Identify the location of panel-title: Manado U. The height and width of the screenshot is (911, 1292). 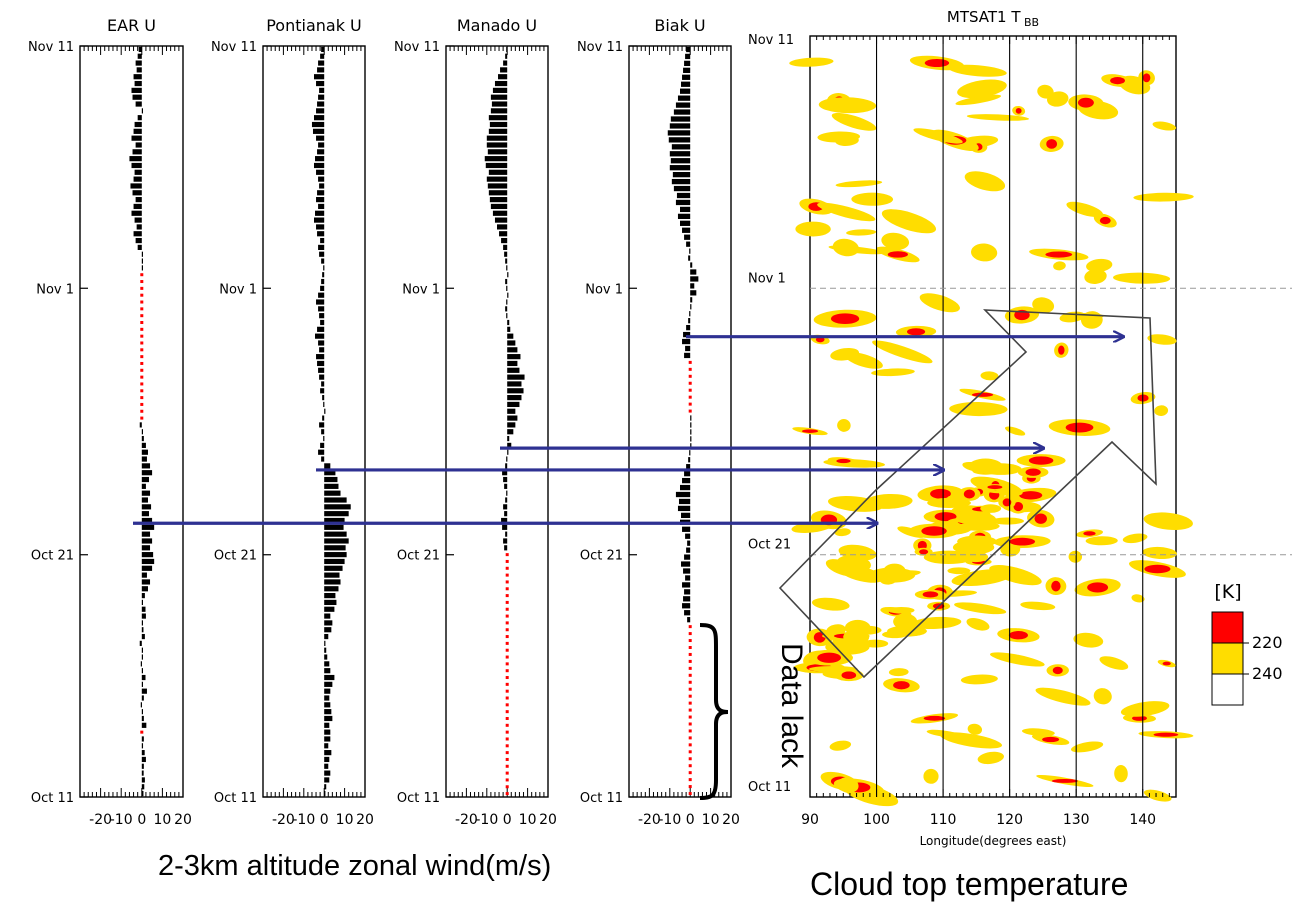
(497, 25).